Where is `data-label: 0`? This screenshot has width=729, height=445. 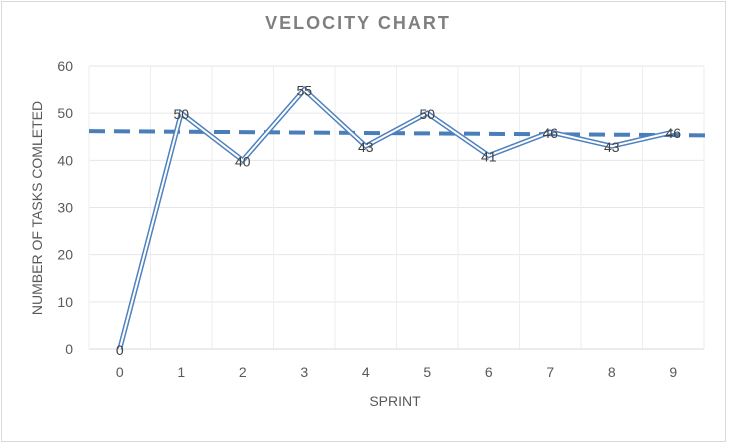 data-label: 0 is located at coordinates (120, 350).